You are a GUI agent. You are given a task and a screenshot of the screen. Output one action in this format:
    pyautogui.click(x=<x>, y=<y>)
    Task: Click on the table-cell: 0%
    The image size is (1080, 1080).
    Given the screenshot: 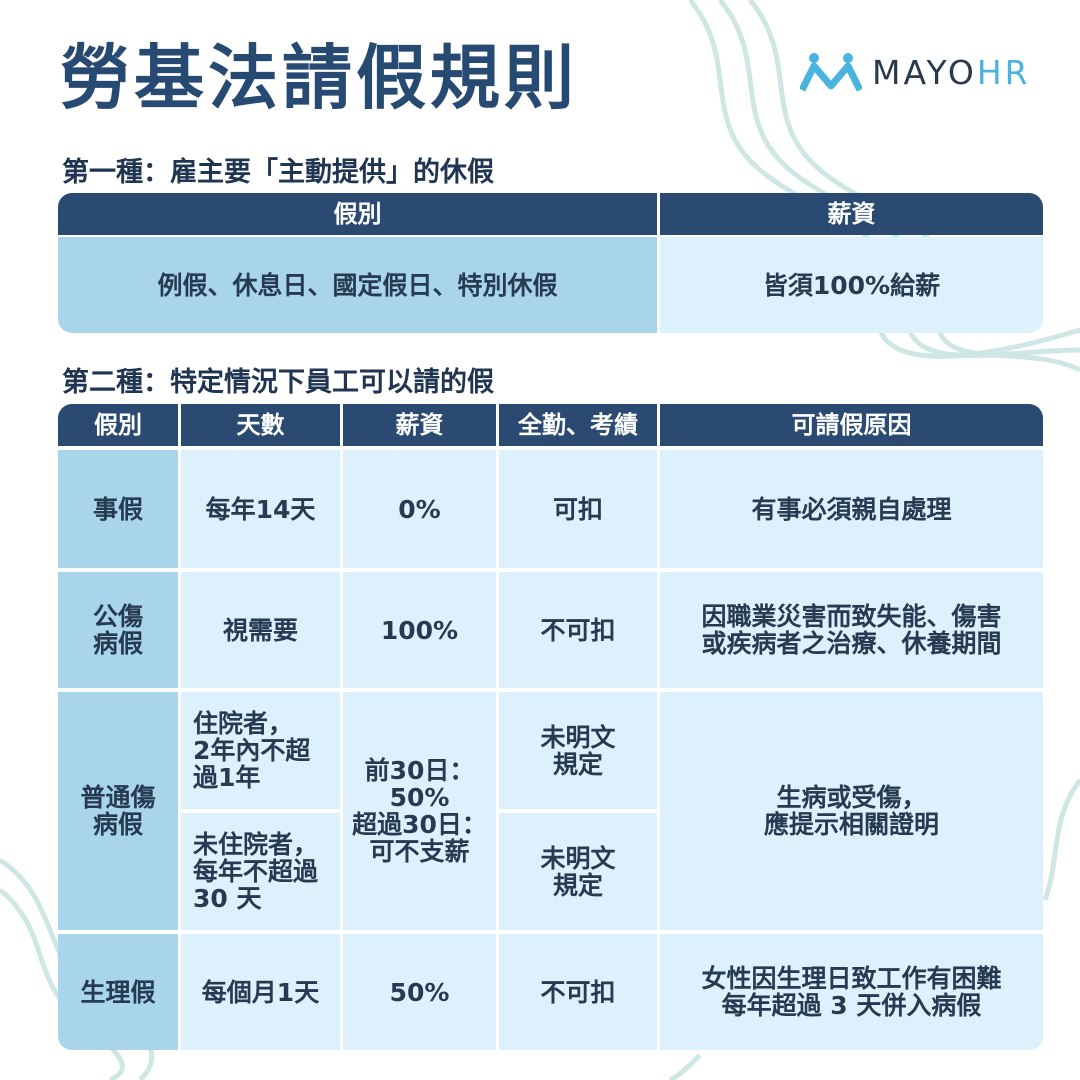 What is the action you would take?
    pyautogui.click(x=419, y=509)
    